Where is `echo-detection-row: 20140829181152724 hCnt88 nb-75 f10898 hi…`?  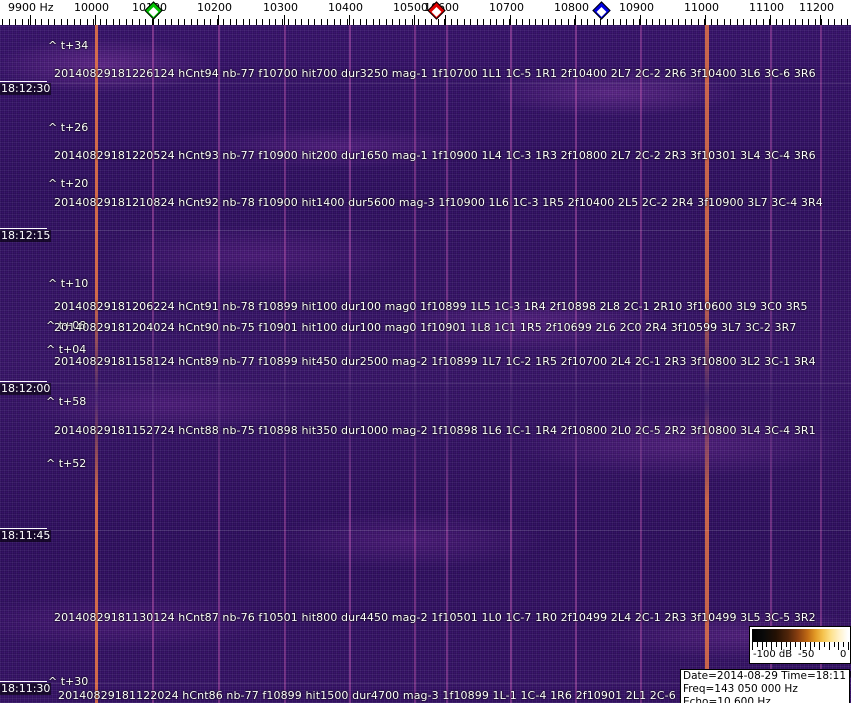 echo-detection-row: 20140829181152724 hCnt88 nb-75 f10898 hi… is located at coordinates (435, 430).